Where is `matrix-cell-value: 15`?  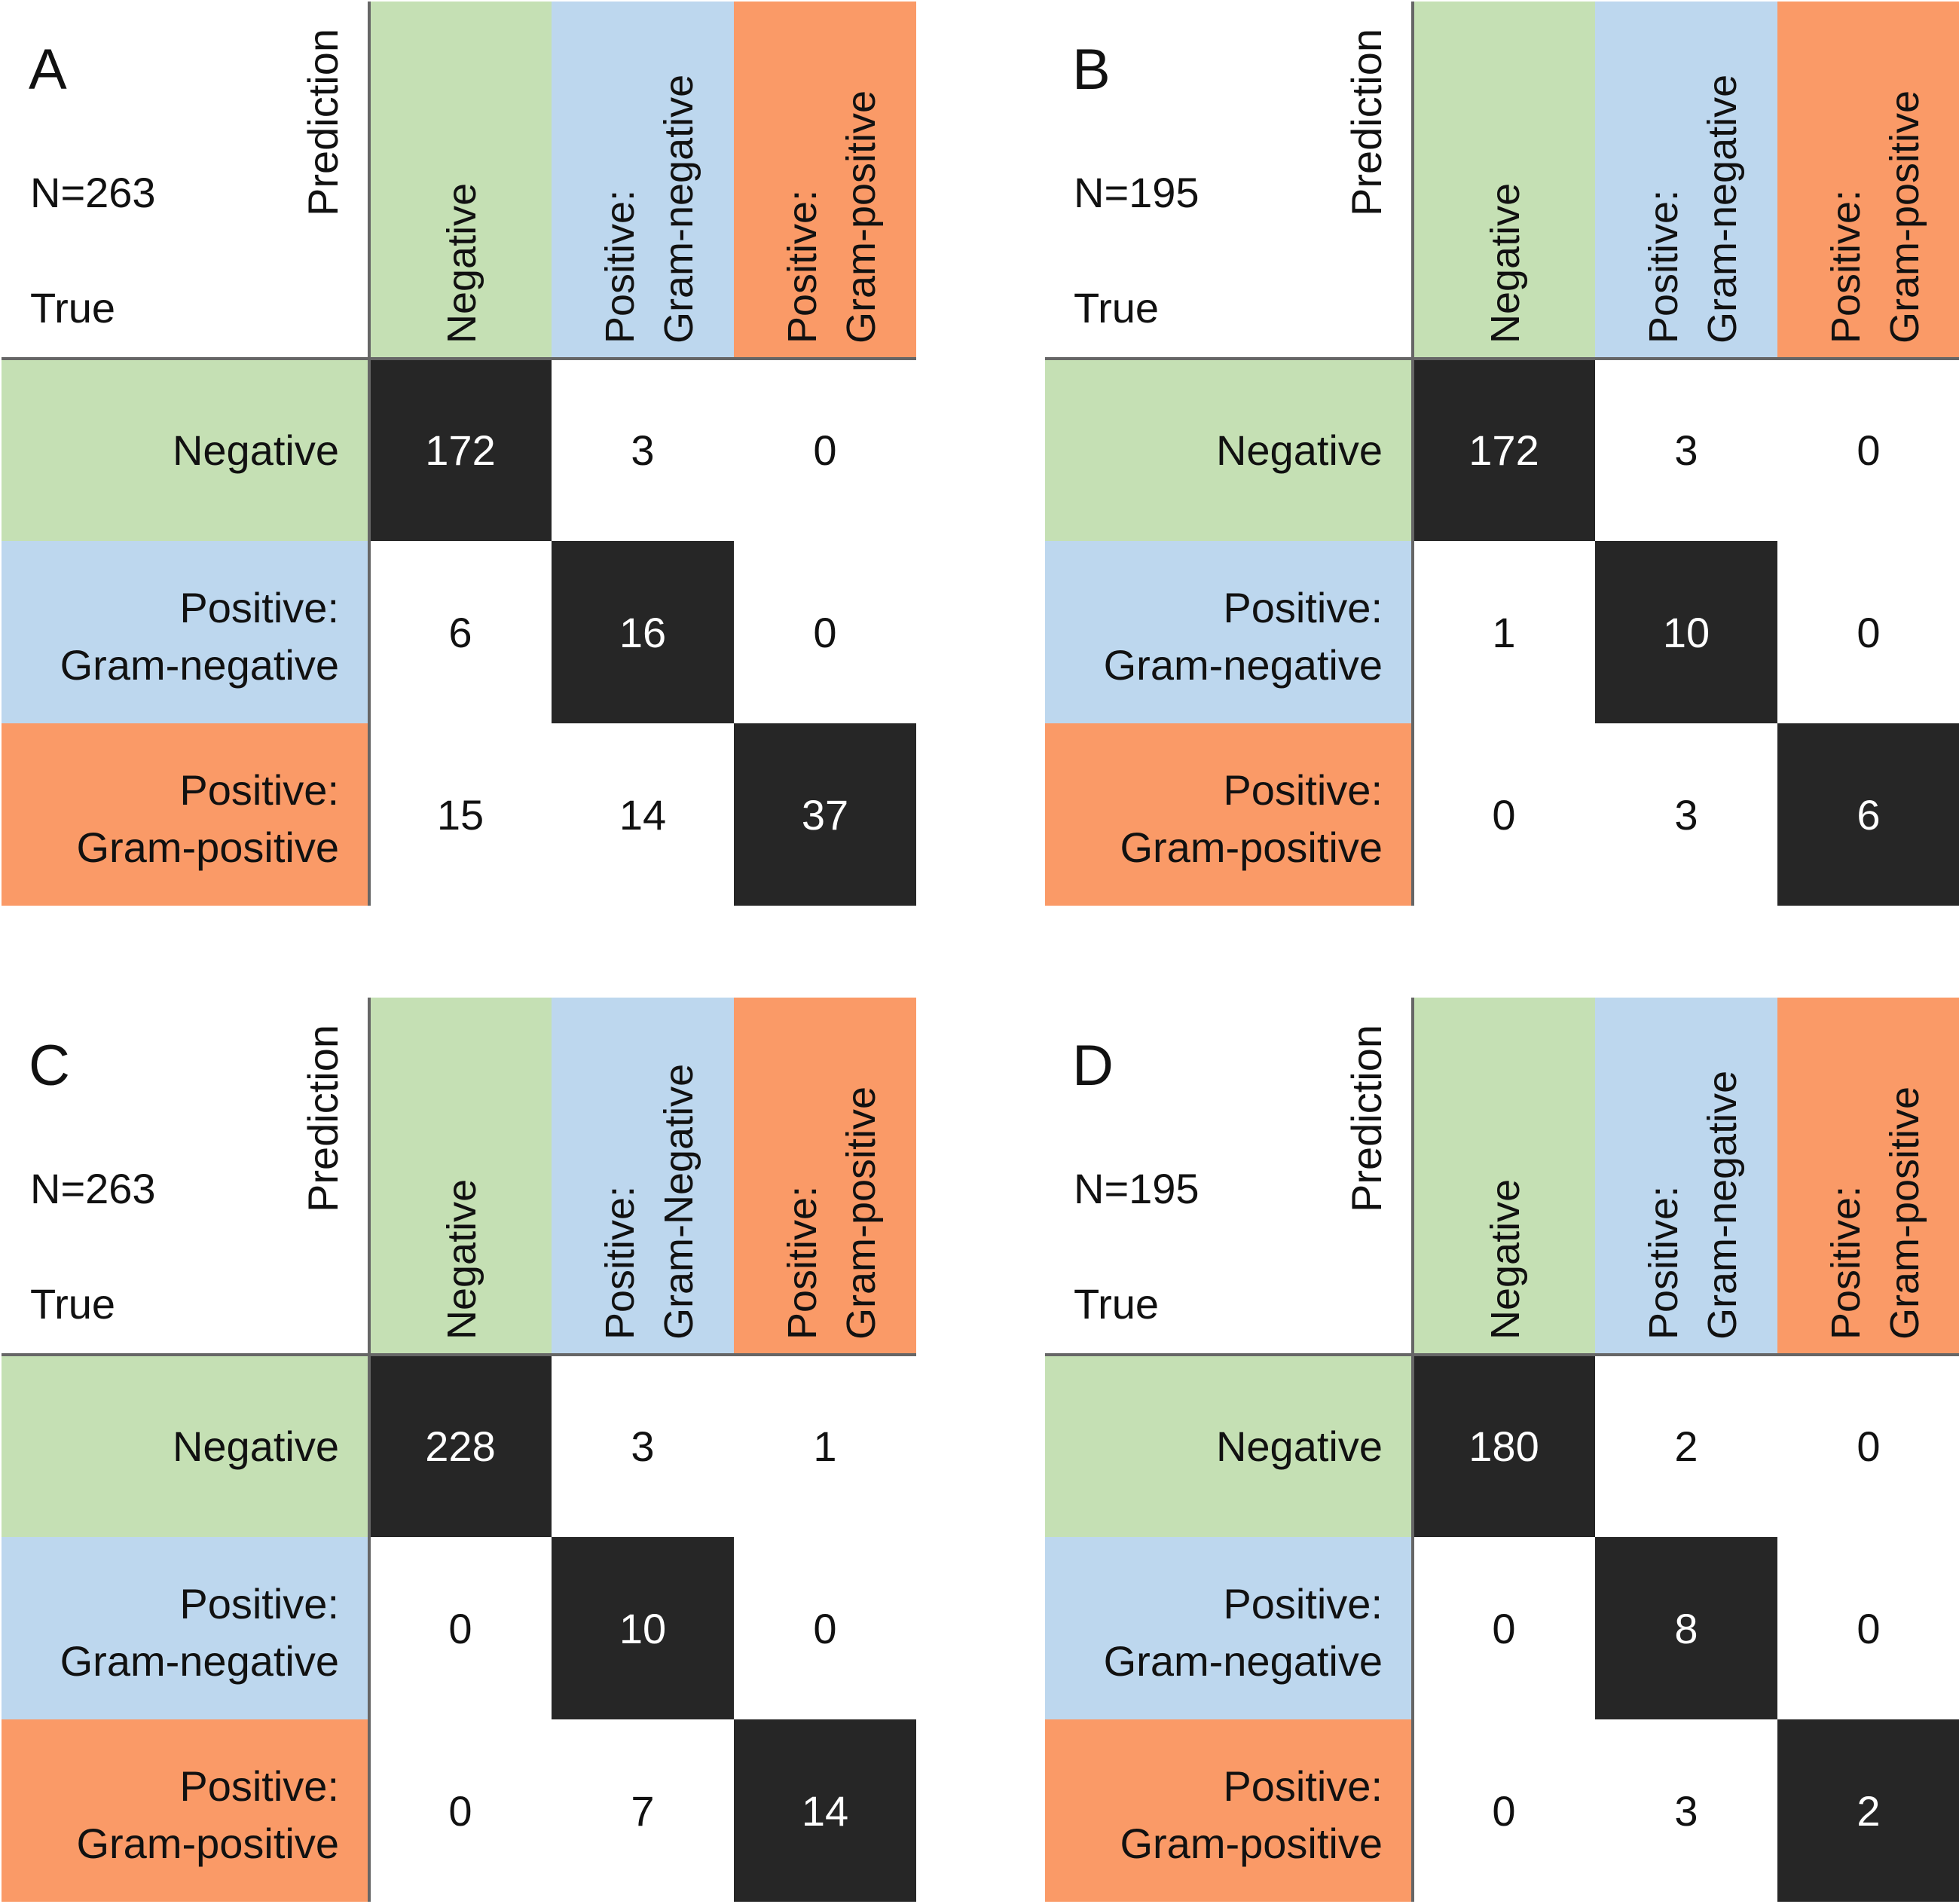 matrix-cell-value: 15 is located at coordinates (460, 815).